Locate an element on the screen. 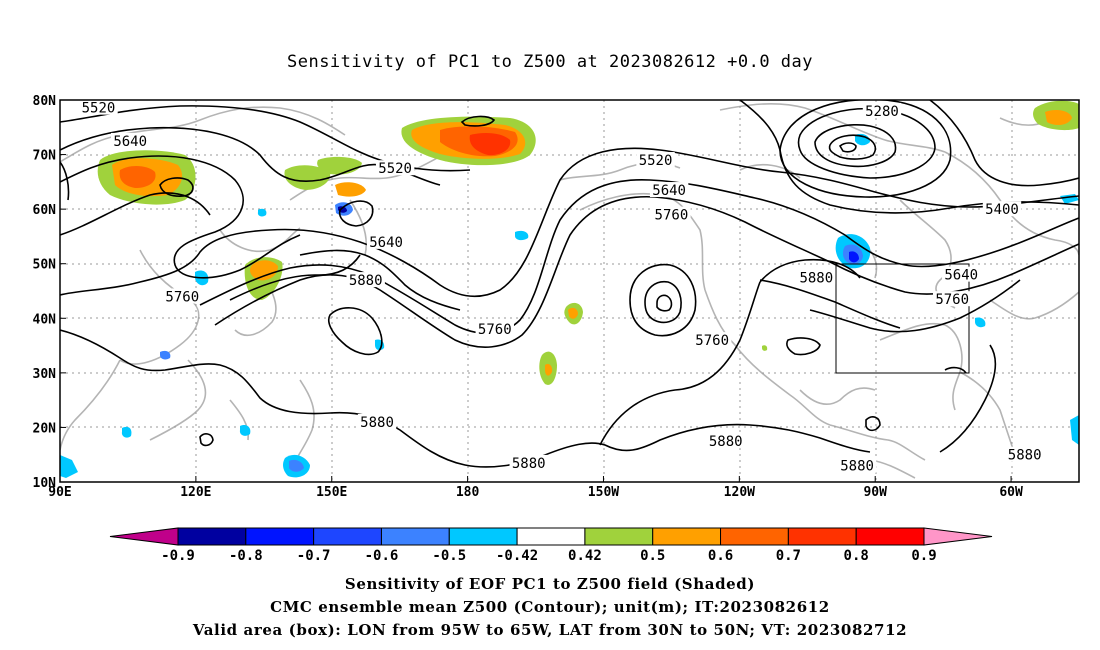  x-tick-label: 180 is located at coordinates (468, 492).